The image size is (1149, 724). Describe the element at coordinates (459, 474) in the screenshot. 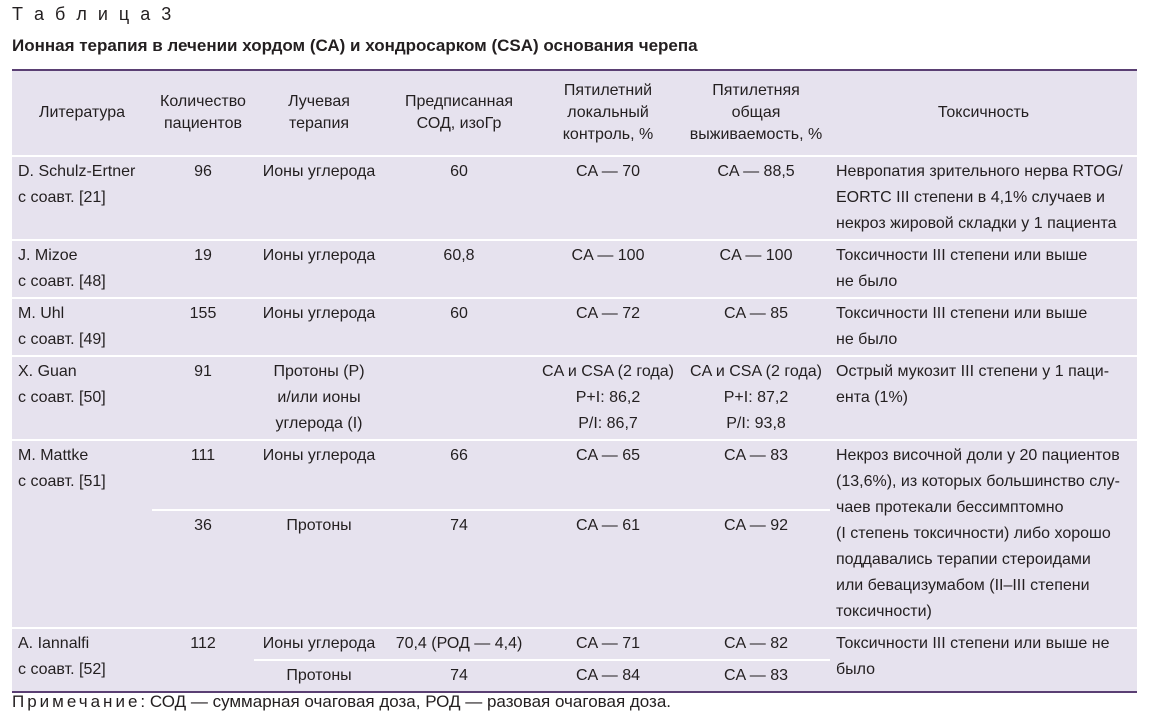

I see `cell-dose: 66` at that location.